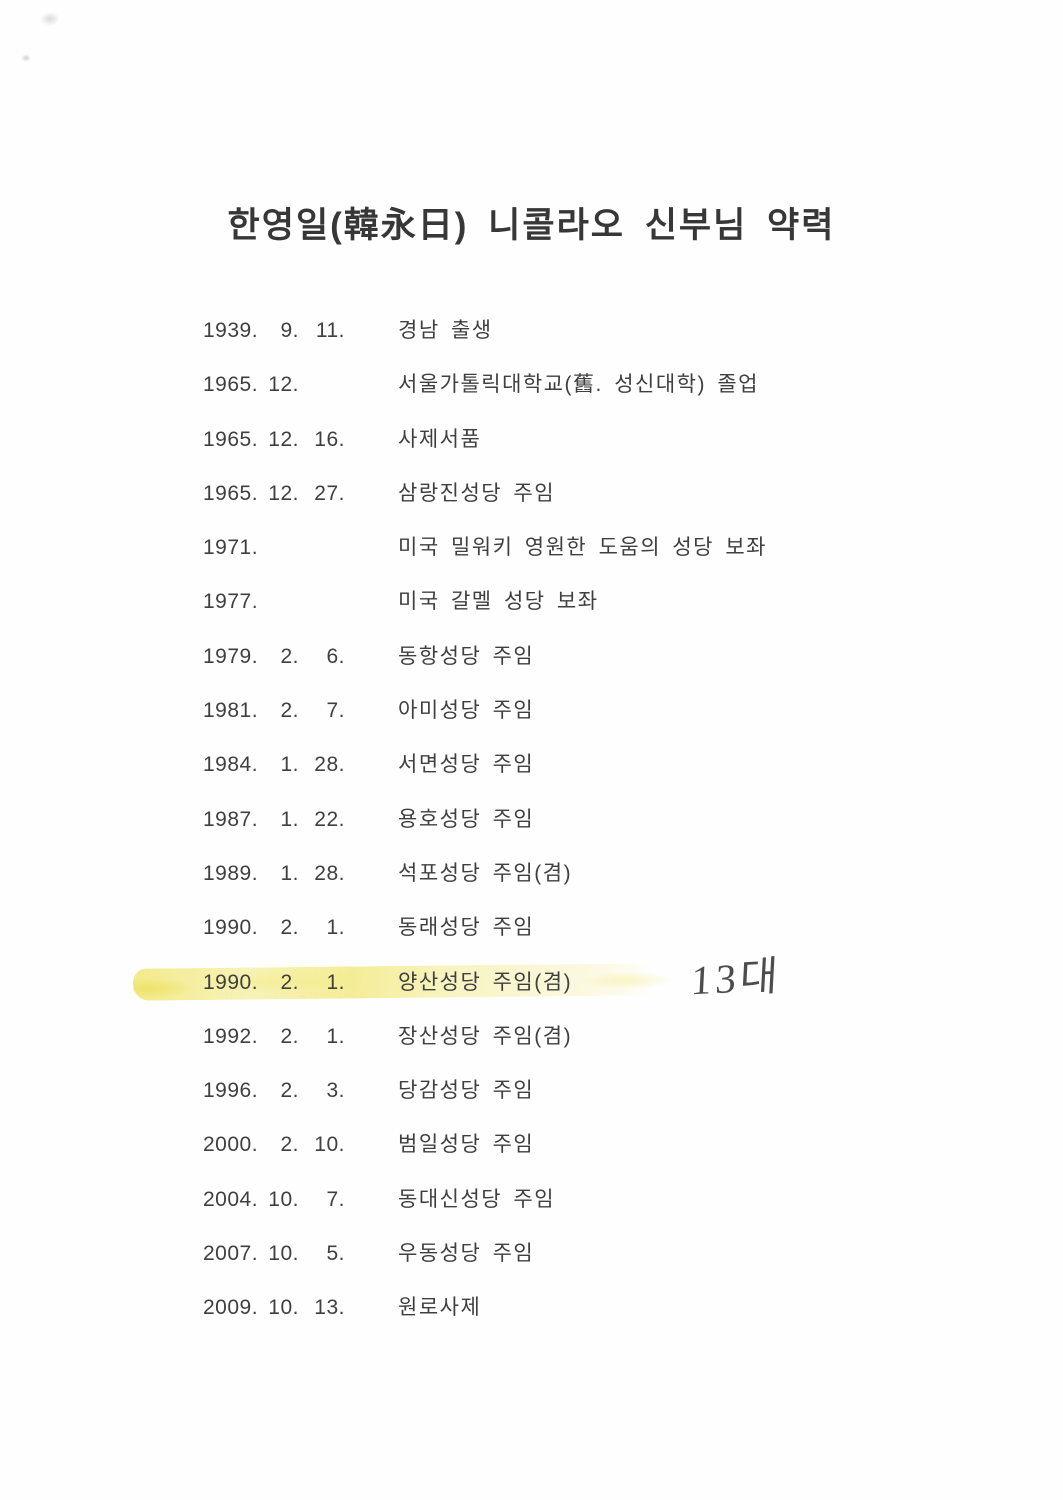 The width and height of the screenshot is (1063, 1500). I want to click on timeline-event: 서울가톨릭대학교(舊. 성신대학) 졸업, so click(578, 385).